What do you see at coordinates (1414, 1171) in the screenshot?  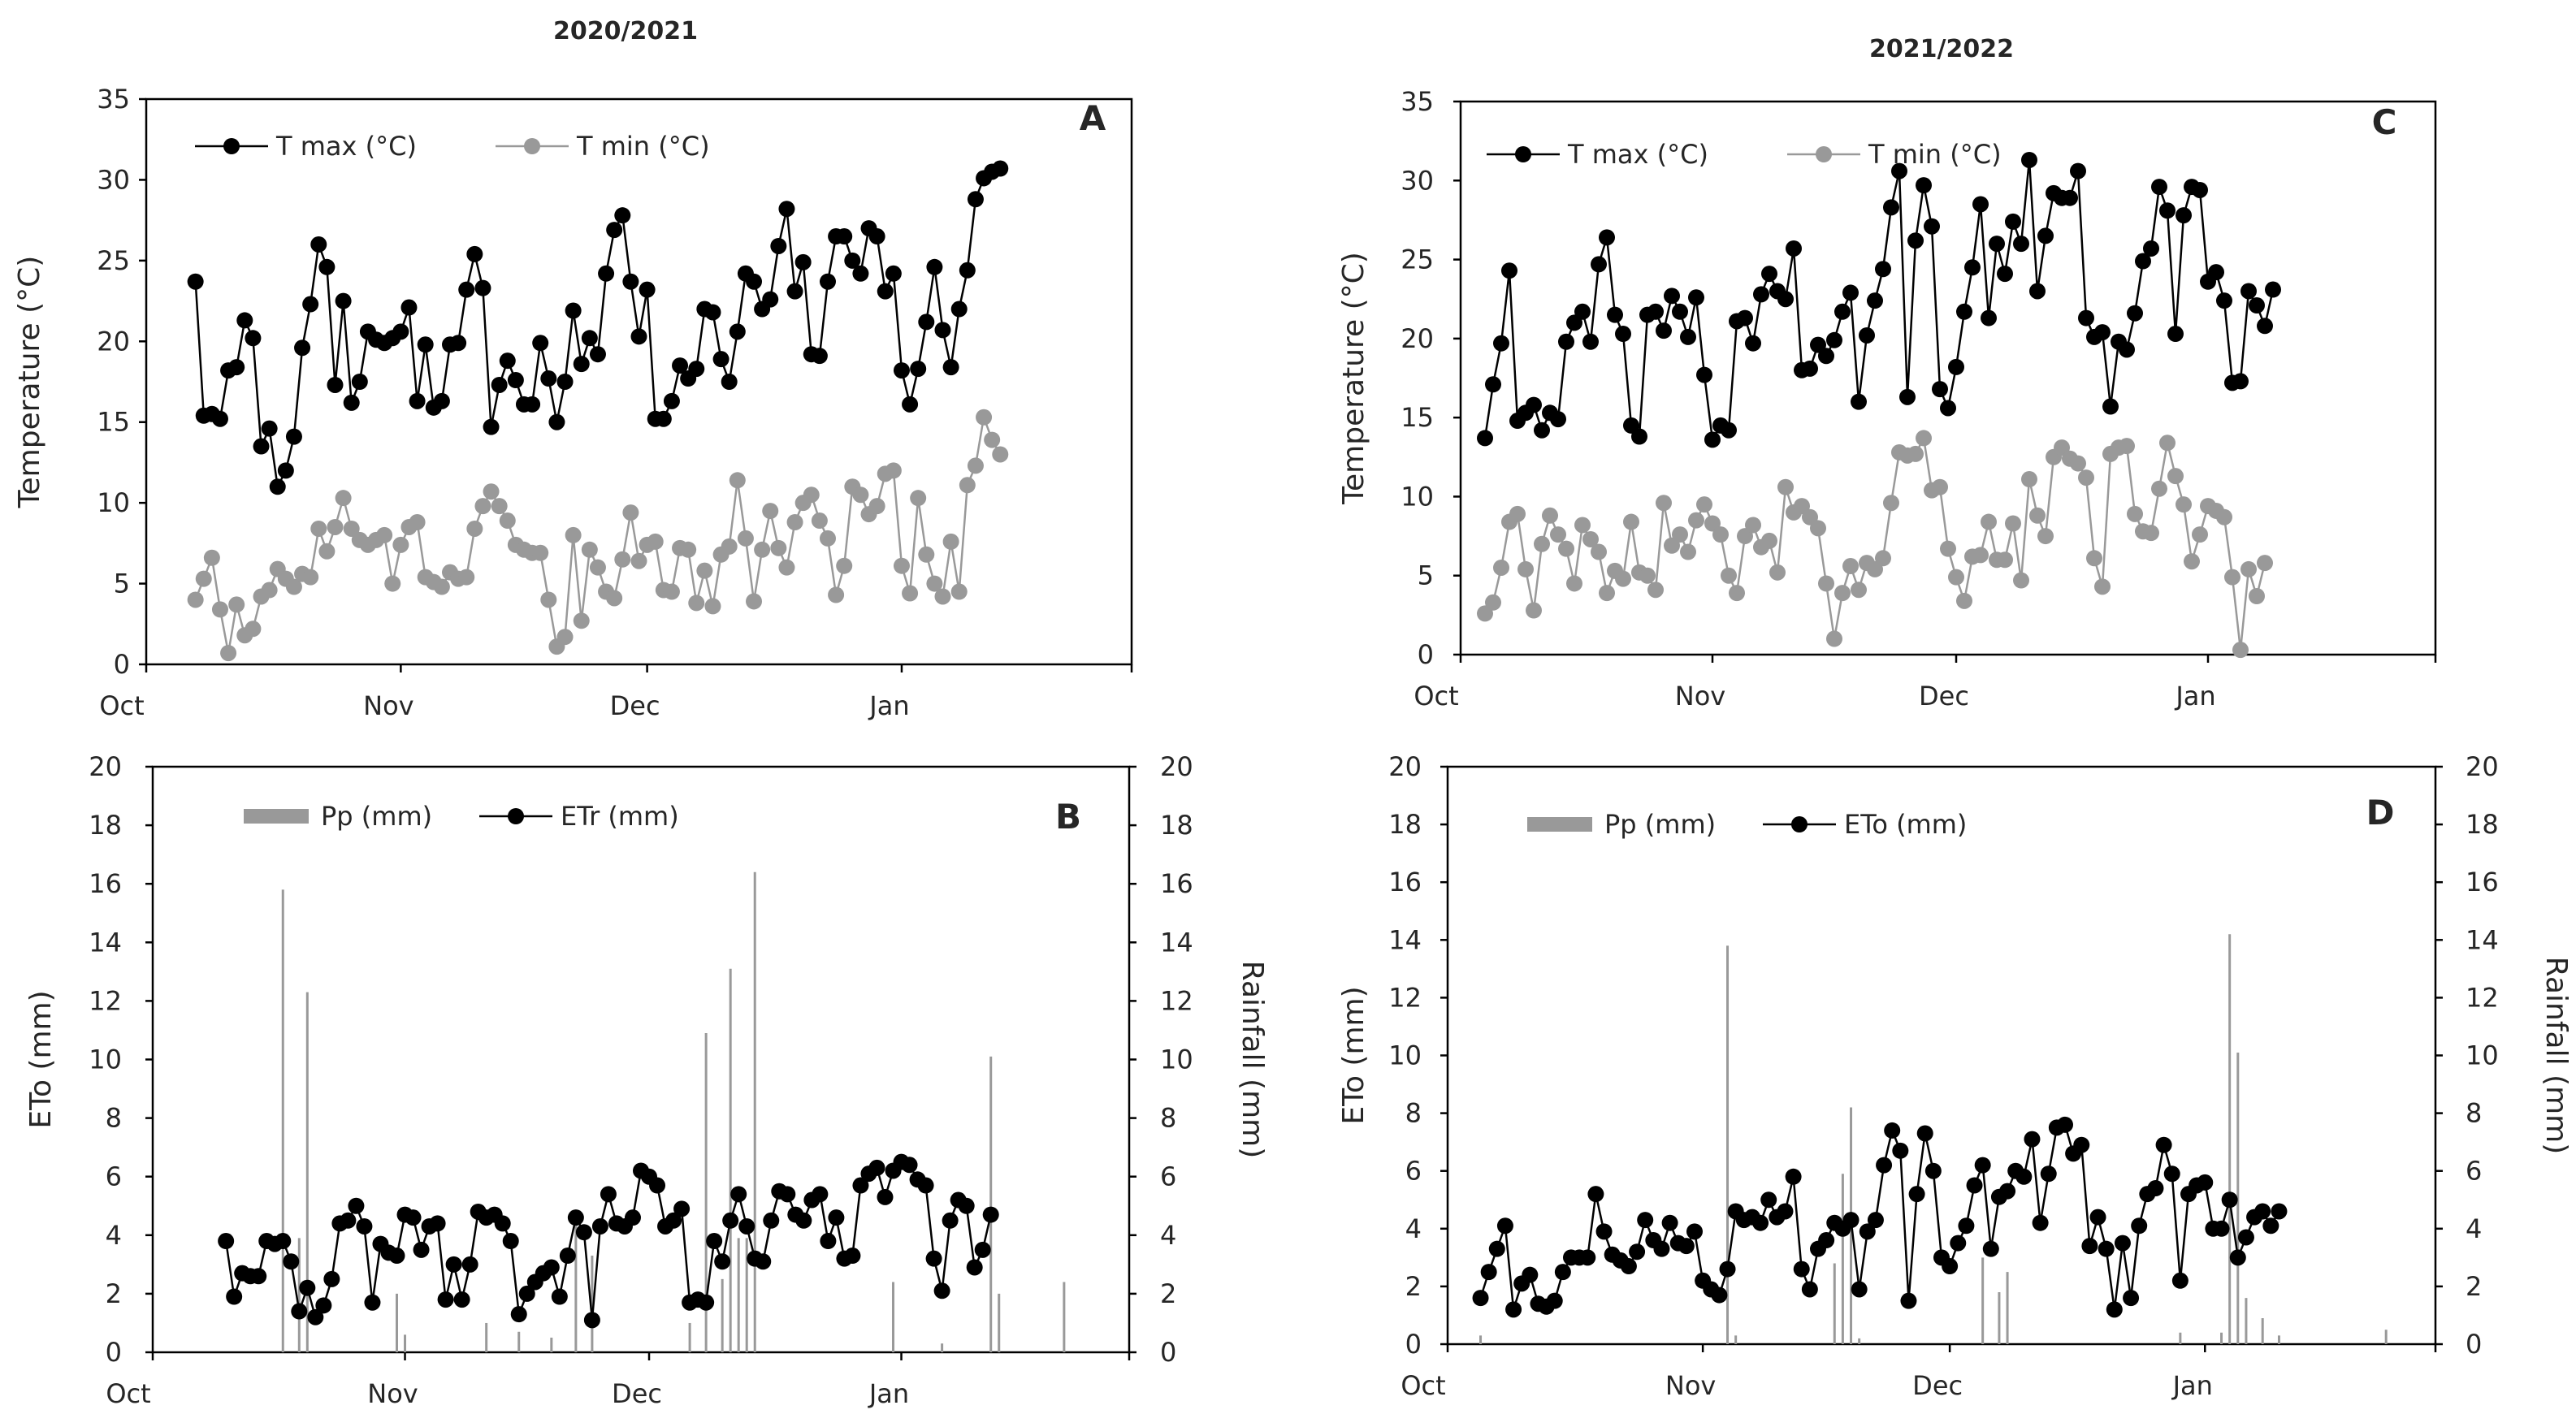 I see `y-tick-label: 6` at bounding box center [1414, 1171].